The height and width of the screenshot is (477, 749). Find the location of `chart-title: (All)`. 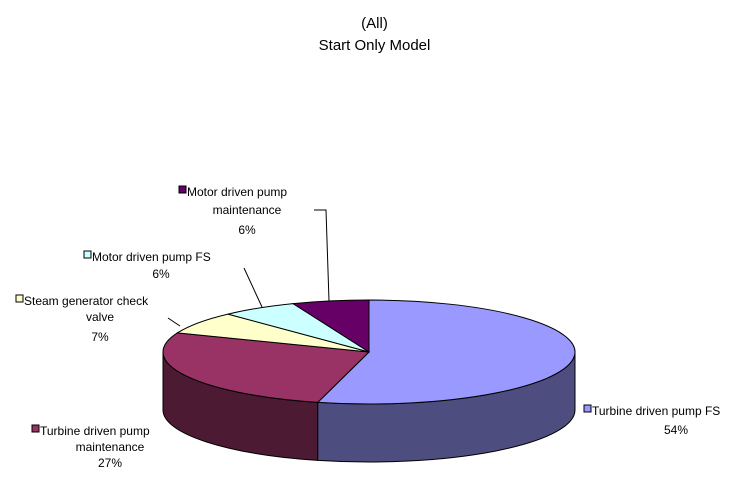

chart-title: (All) is located at coordinates (374, 23).